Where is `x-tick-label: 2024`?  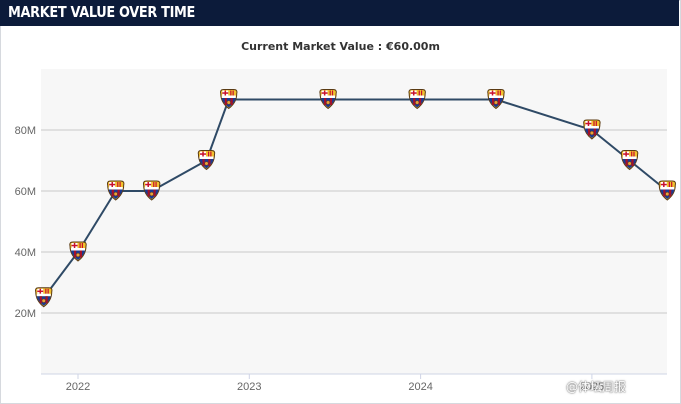 x-tick-label: 2024 is located at coordinates (420, 387).